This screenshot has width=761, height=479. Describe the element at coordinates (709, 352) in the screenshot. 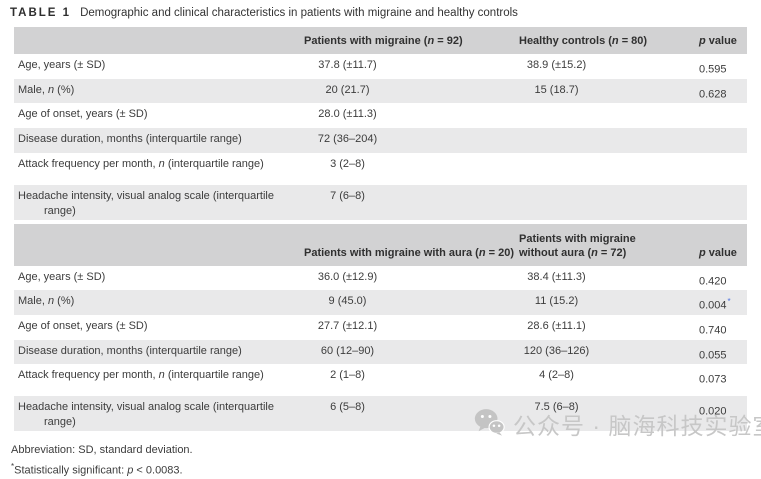

I see `cell-pvalue: 0.055` at that location.